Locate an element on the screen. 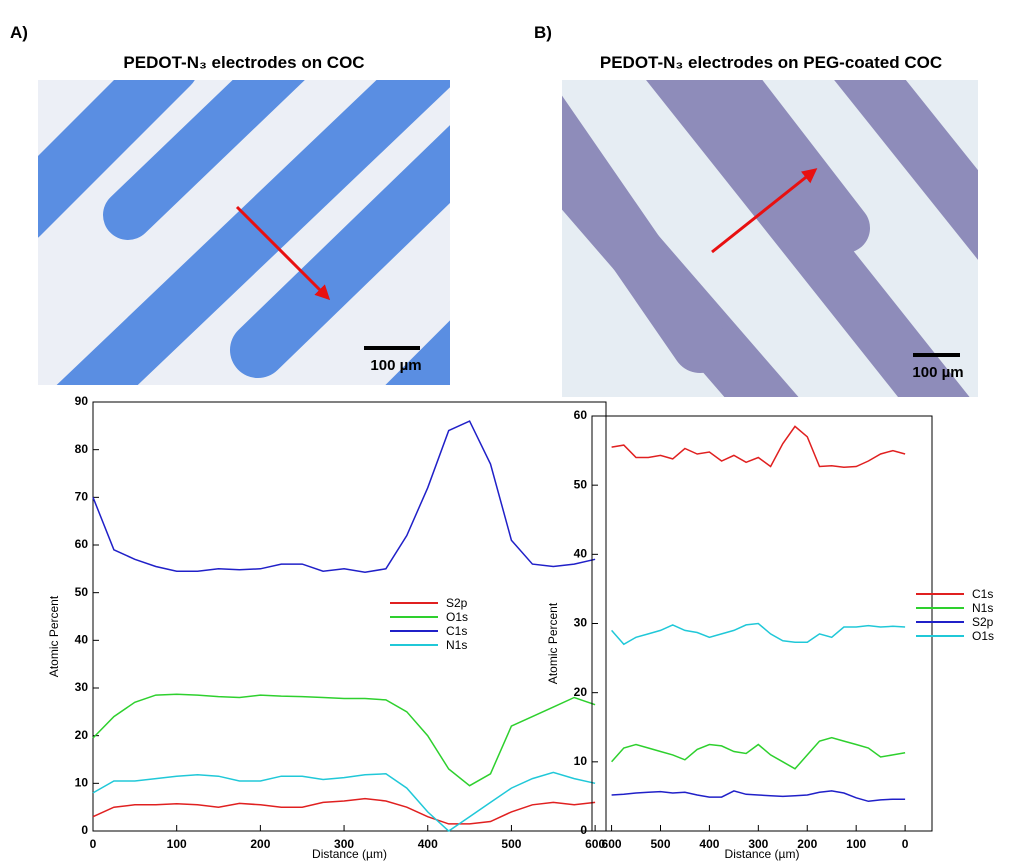 Image resolution: width=1014 pixels, height=867 pixels. micrograph: 100 µm is located at coordinates (244, 232).